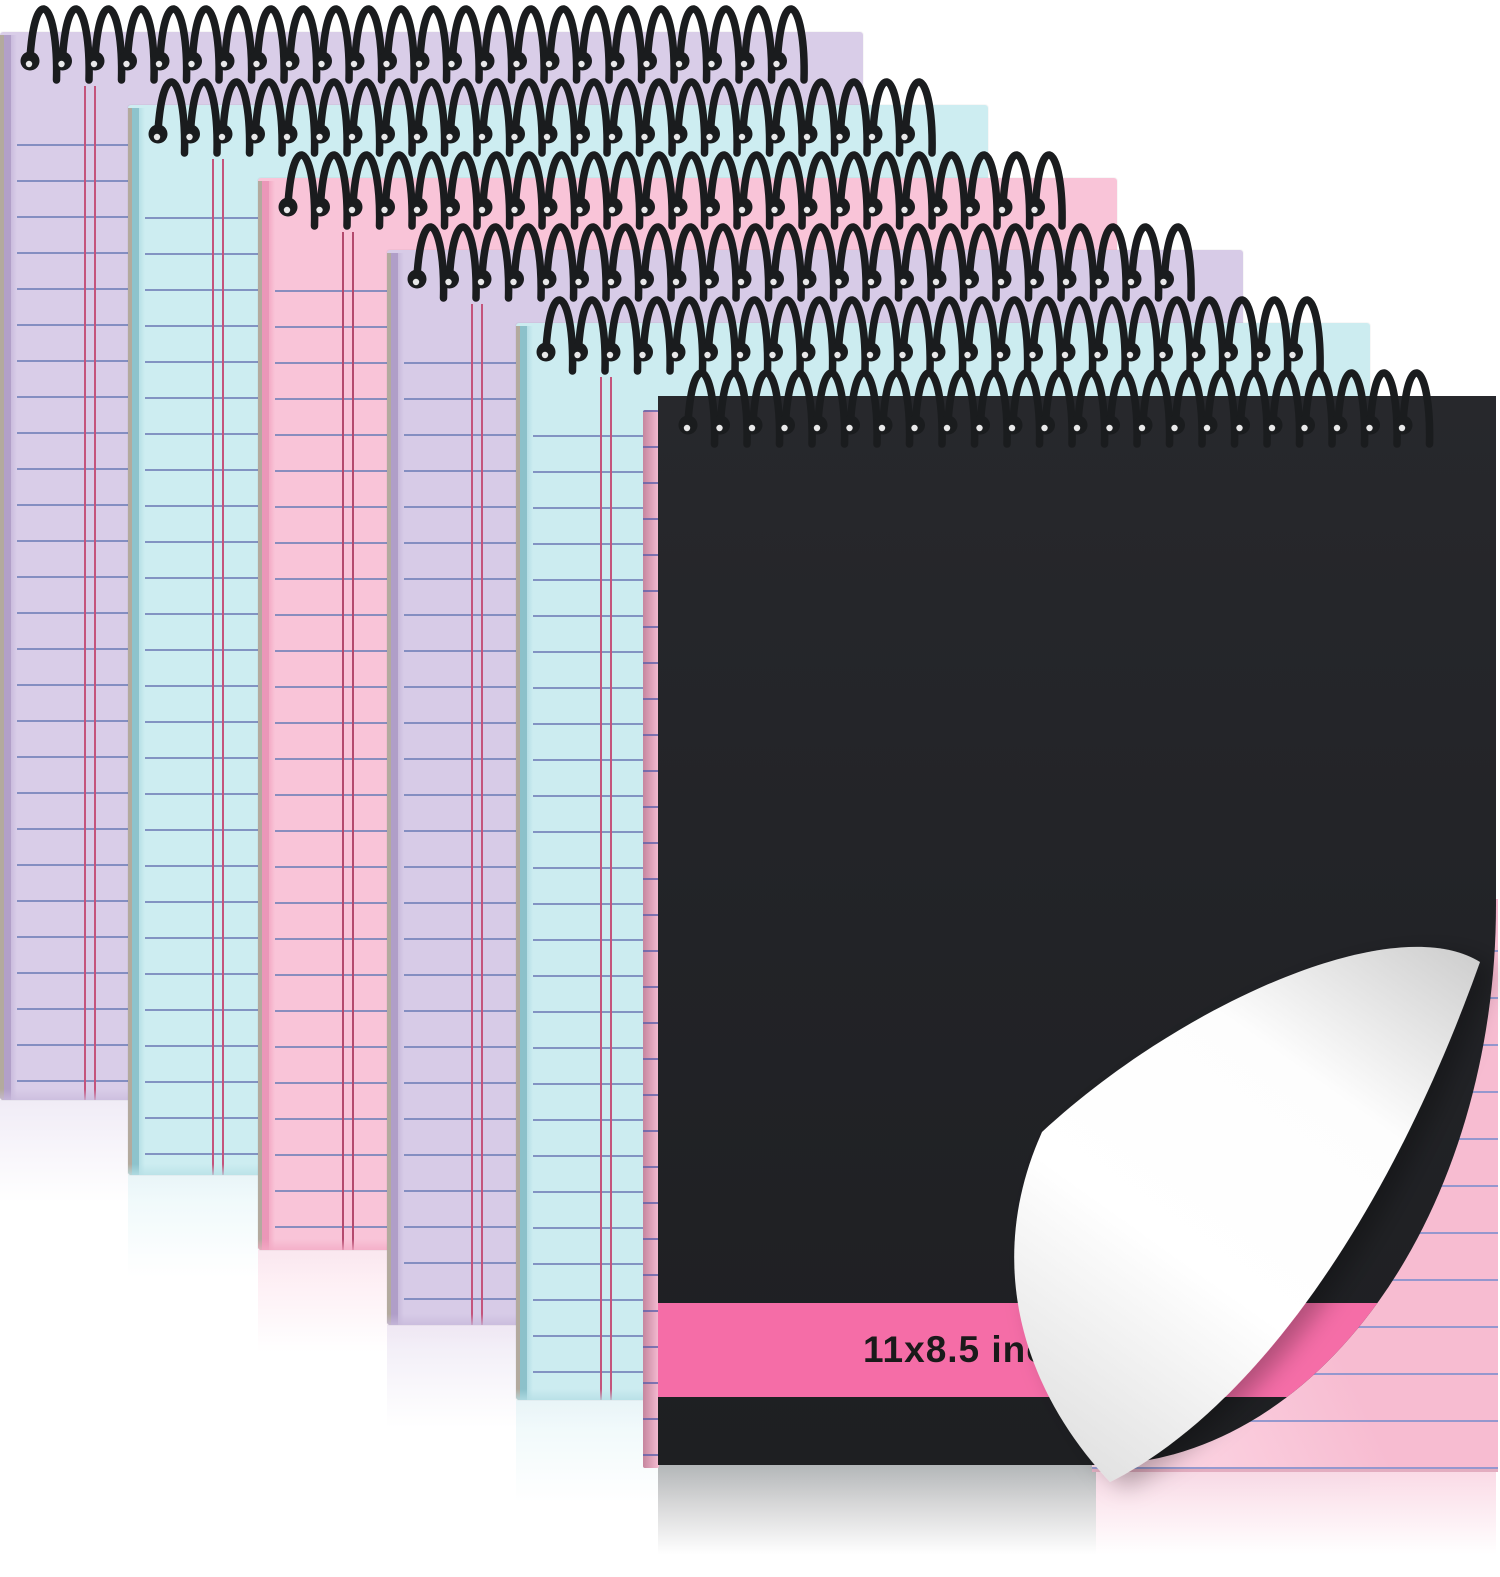  Describe the element at coordinates (651, 939) in the screenshot. I see `pink-page-edges` at that location.